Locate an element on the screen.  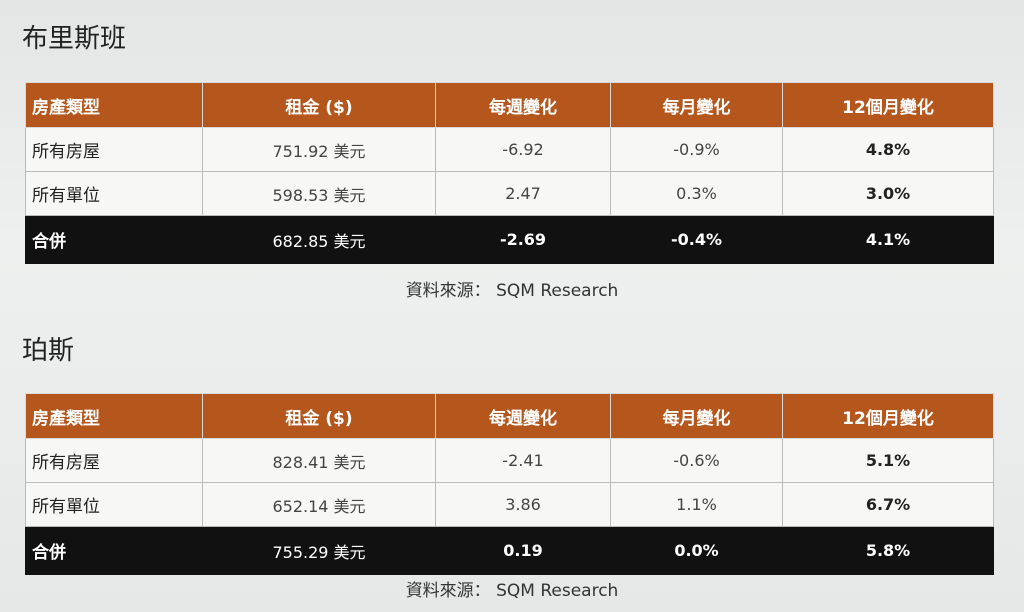
table-cell: 0.19 is located at coordinates (523, 550).